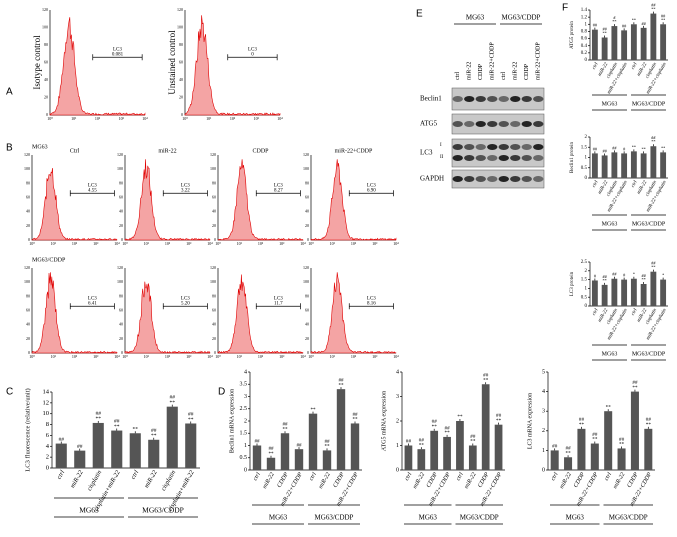 The height and width of the screenshot is (537, 677). What do you see at coordinates (252, 54) in the screenshot?
I see `gate-value: 0` at bounding box center [252, 54].